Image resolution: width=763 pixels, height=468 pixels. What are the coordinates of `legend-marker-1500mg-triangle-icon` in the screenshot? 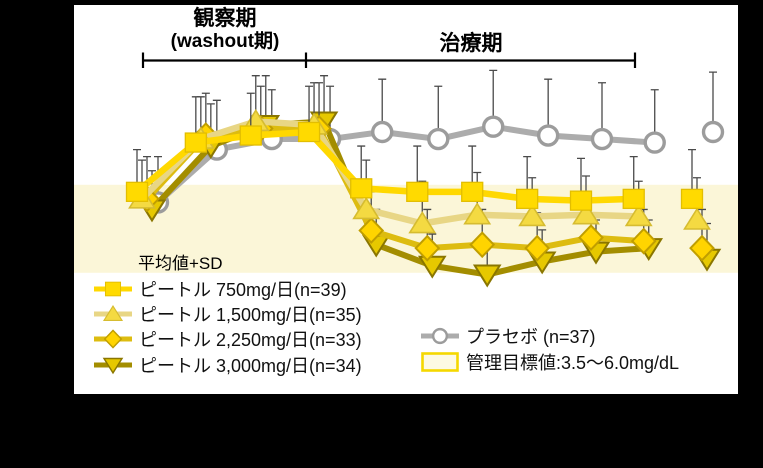 It's located at (113, 313).